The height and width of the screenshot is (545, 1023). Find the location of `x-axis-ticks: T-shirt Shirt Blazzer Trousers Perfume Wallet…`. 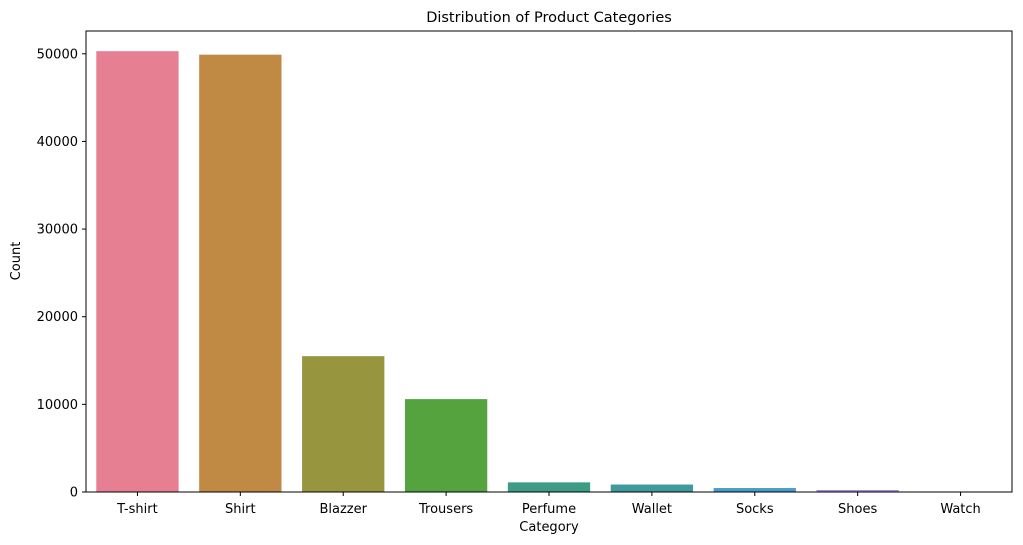

x-axis-ticks: T-shirt Shirt Blazzer Trousers Perfume Wallet… is located at coordinates (548, 504).